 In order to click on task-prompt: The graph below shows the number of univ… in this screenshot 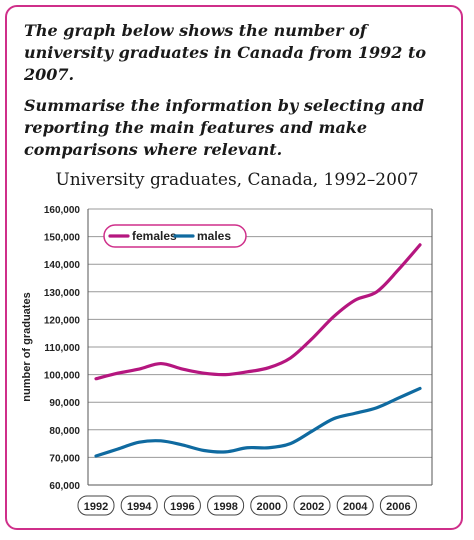, I will do `click(225, 52)`.